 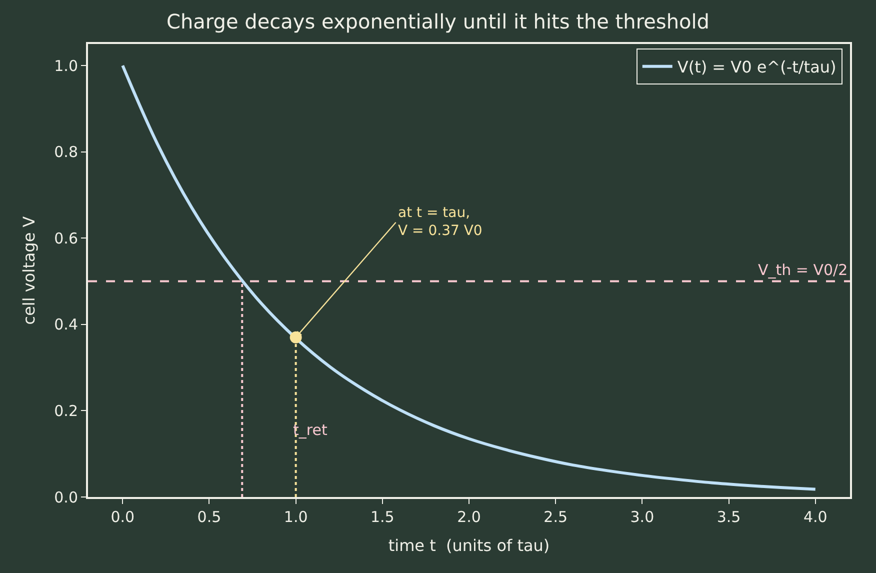 What do you see at coordinates (756, 67) in the screenshot?
I see `legend-label: V(t) = V0 e^(-t/tau)` at bounding box center [756, 67].